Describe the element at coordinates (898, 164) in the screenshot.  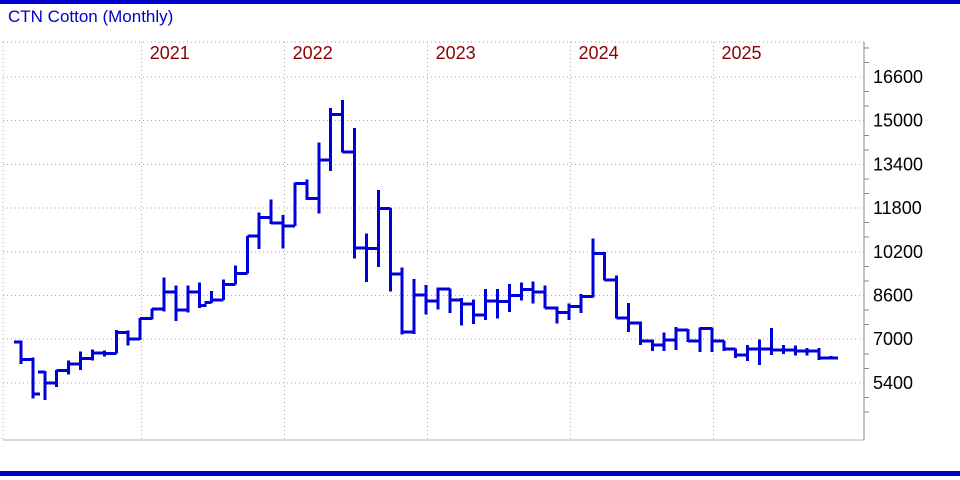
I see `y-axis-label: 13400` at that location.